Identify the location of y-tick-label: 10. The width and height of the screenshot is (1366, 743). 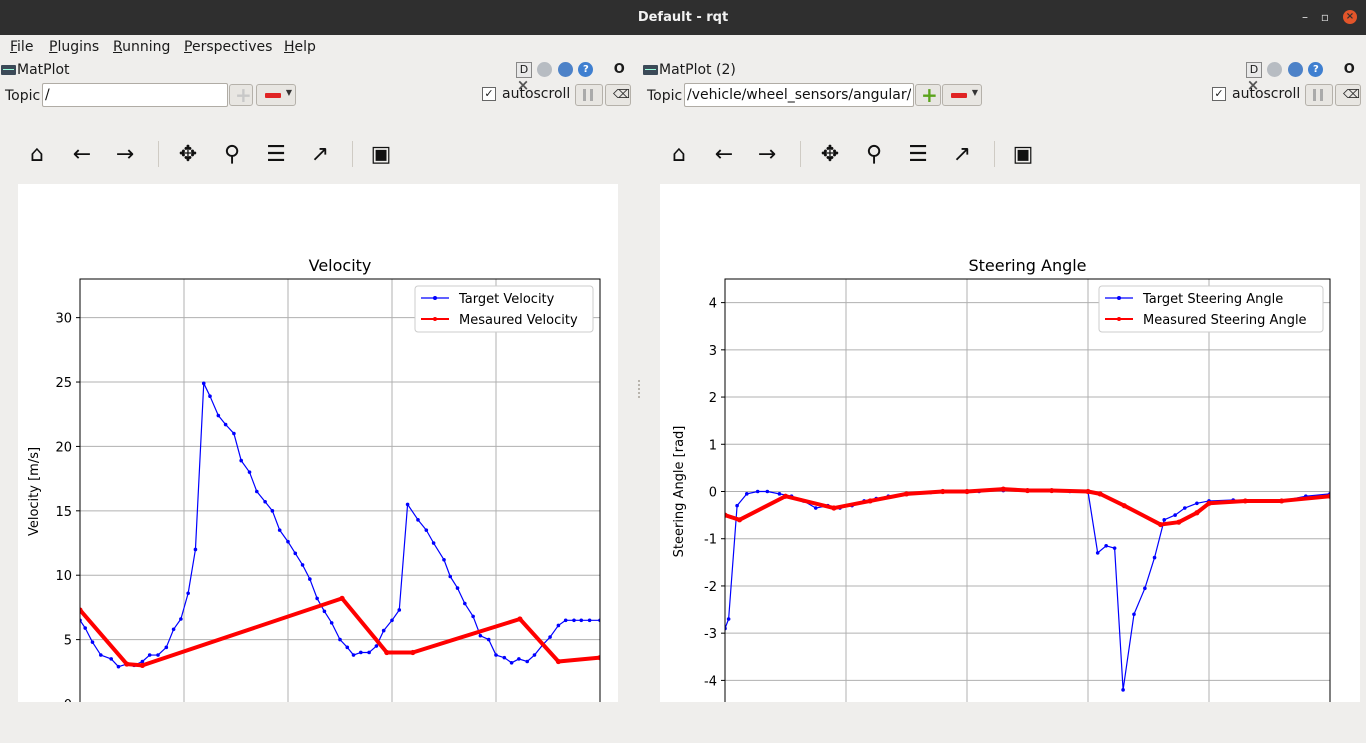
(63, 576).